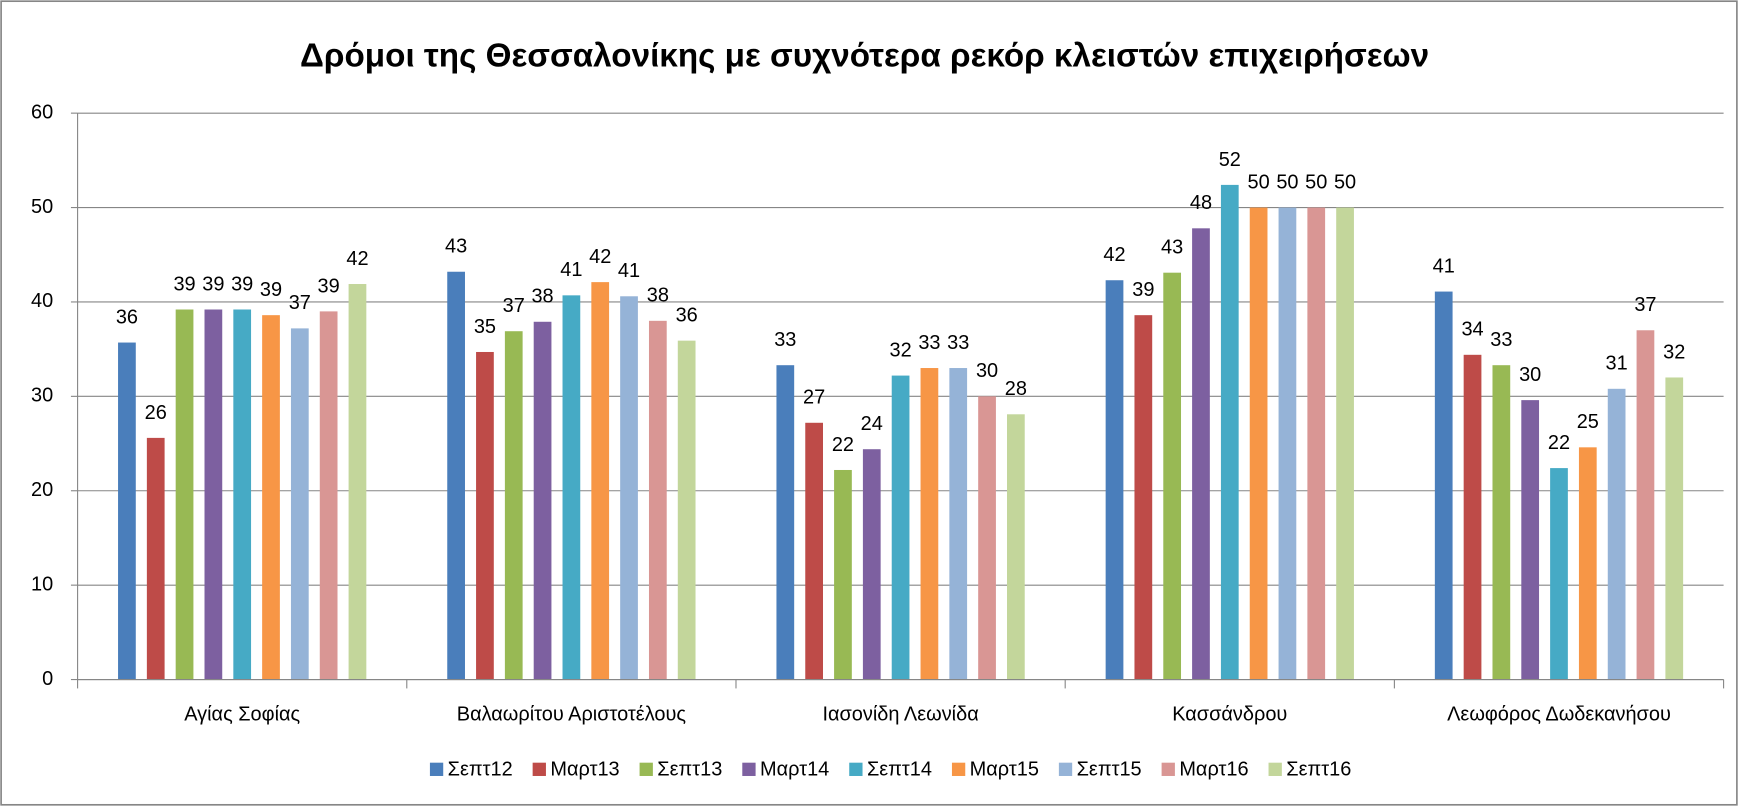 The height and width of the screenshot is (806, 1738). Describe the element at coordinates (687, 316) in the screenshot. I see `value-label: 36` at that location.